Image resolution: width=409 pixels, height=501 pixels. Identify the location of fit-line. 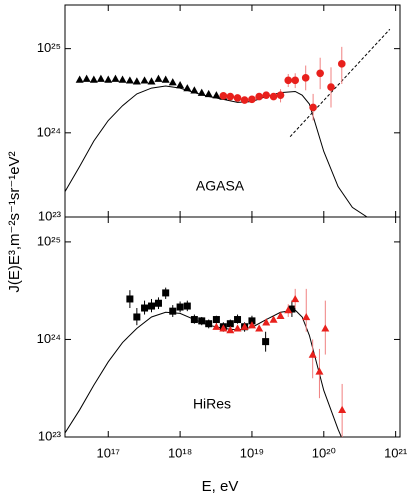
(340, 83).